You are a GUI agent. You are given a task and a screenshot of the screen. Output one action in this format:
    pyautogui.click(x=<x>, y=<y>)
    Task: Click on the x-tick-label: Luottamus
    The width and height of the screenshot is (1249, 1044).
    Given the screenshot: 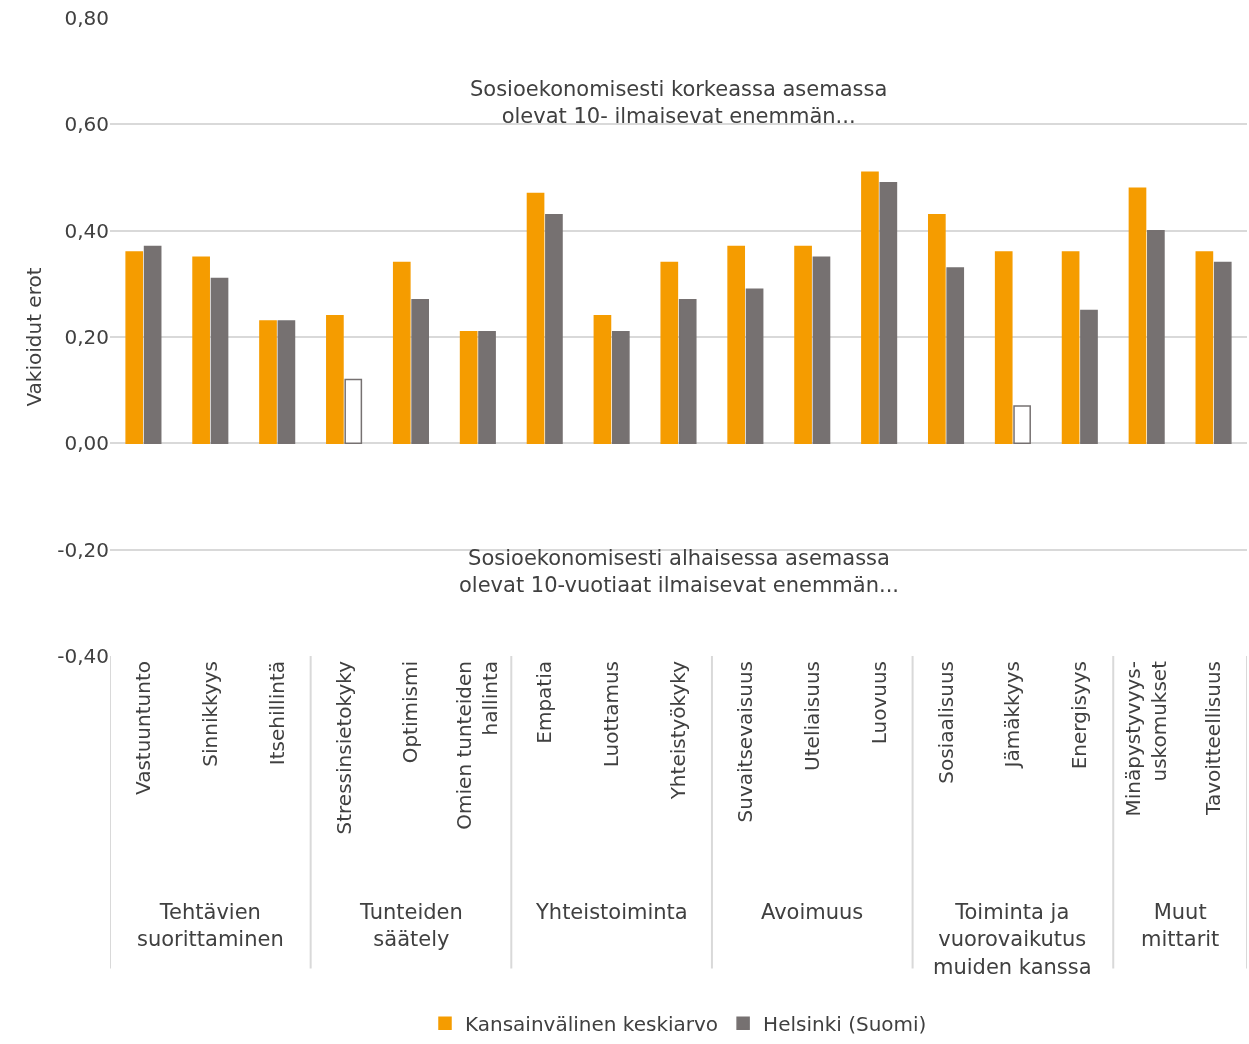 What is the action you would take?
    pyautogui.click(x=611, y=714)
    